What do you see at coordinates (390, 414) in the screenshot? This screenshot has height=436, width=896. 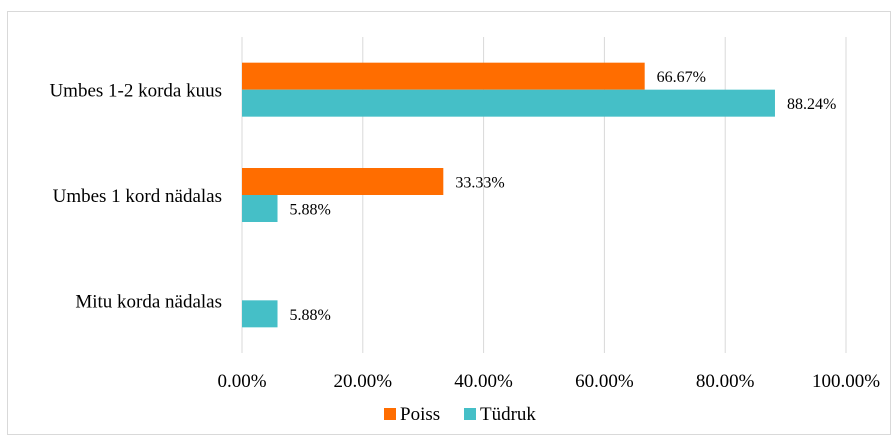 I see `legend-swatch-poiss` at bounding box center [390, 414].